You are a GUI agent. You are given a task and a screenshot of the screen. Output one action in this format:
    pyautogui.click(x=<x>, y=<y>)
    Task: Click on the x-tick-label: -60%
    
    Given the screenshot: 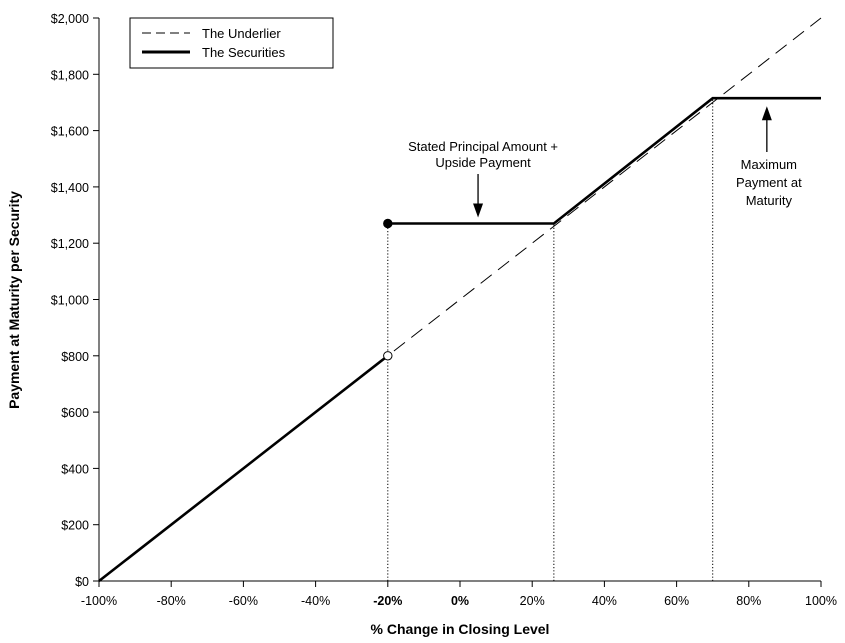 What is the action you would take?
    pyautogui.click(x=243, y=601)
    